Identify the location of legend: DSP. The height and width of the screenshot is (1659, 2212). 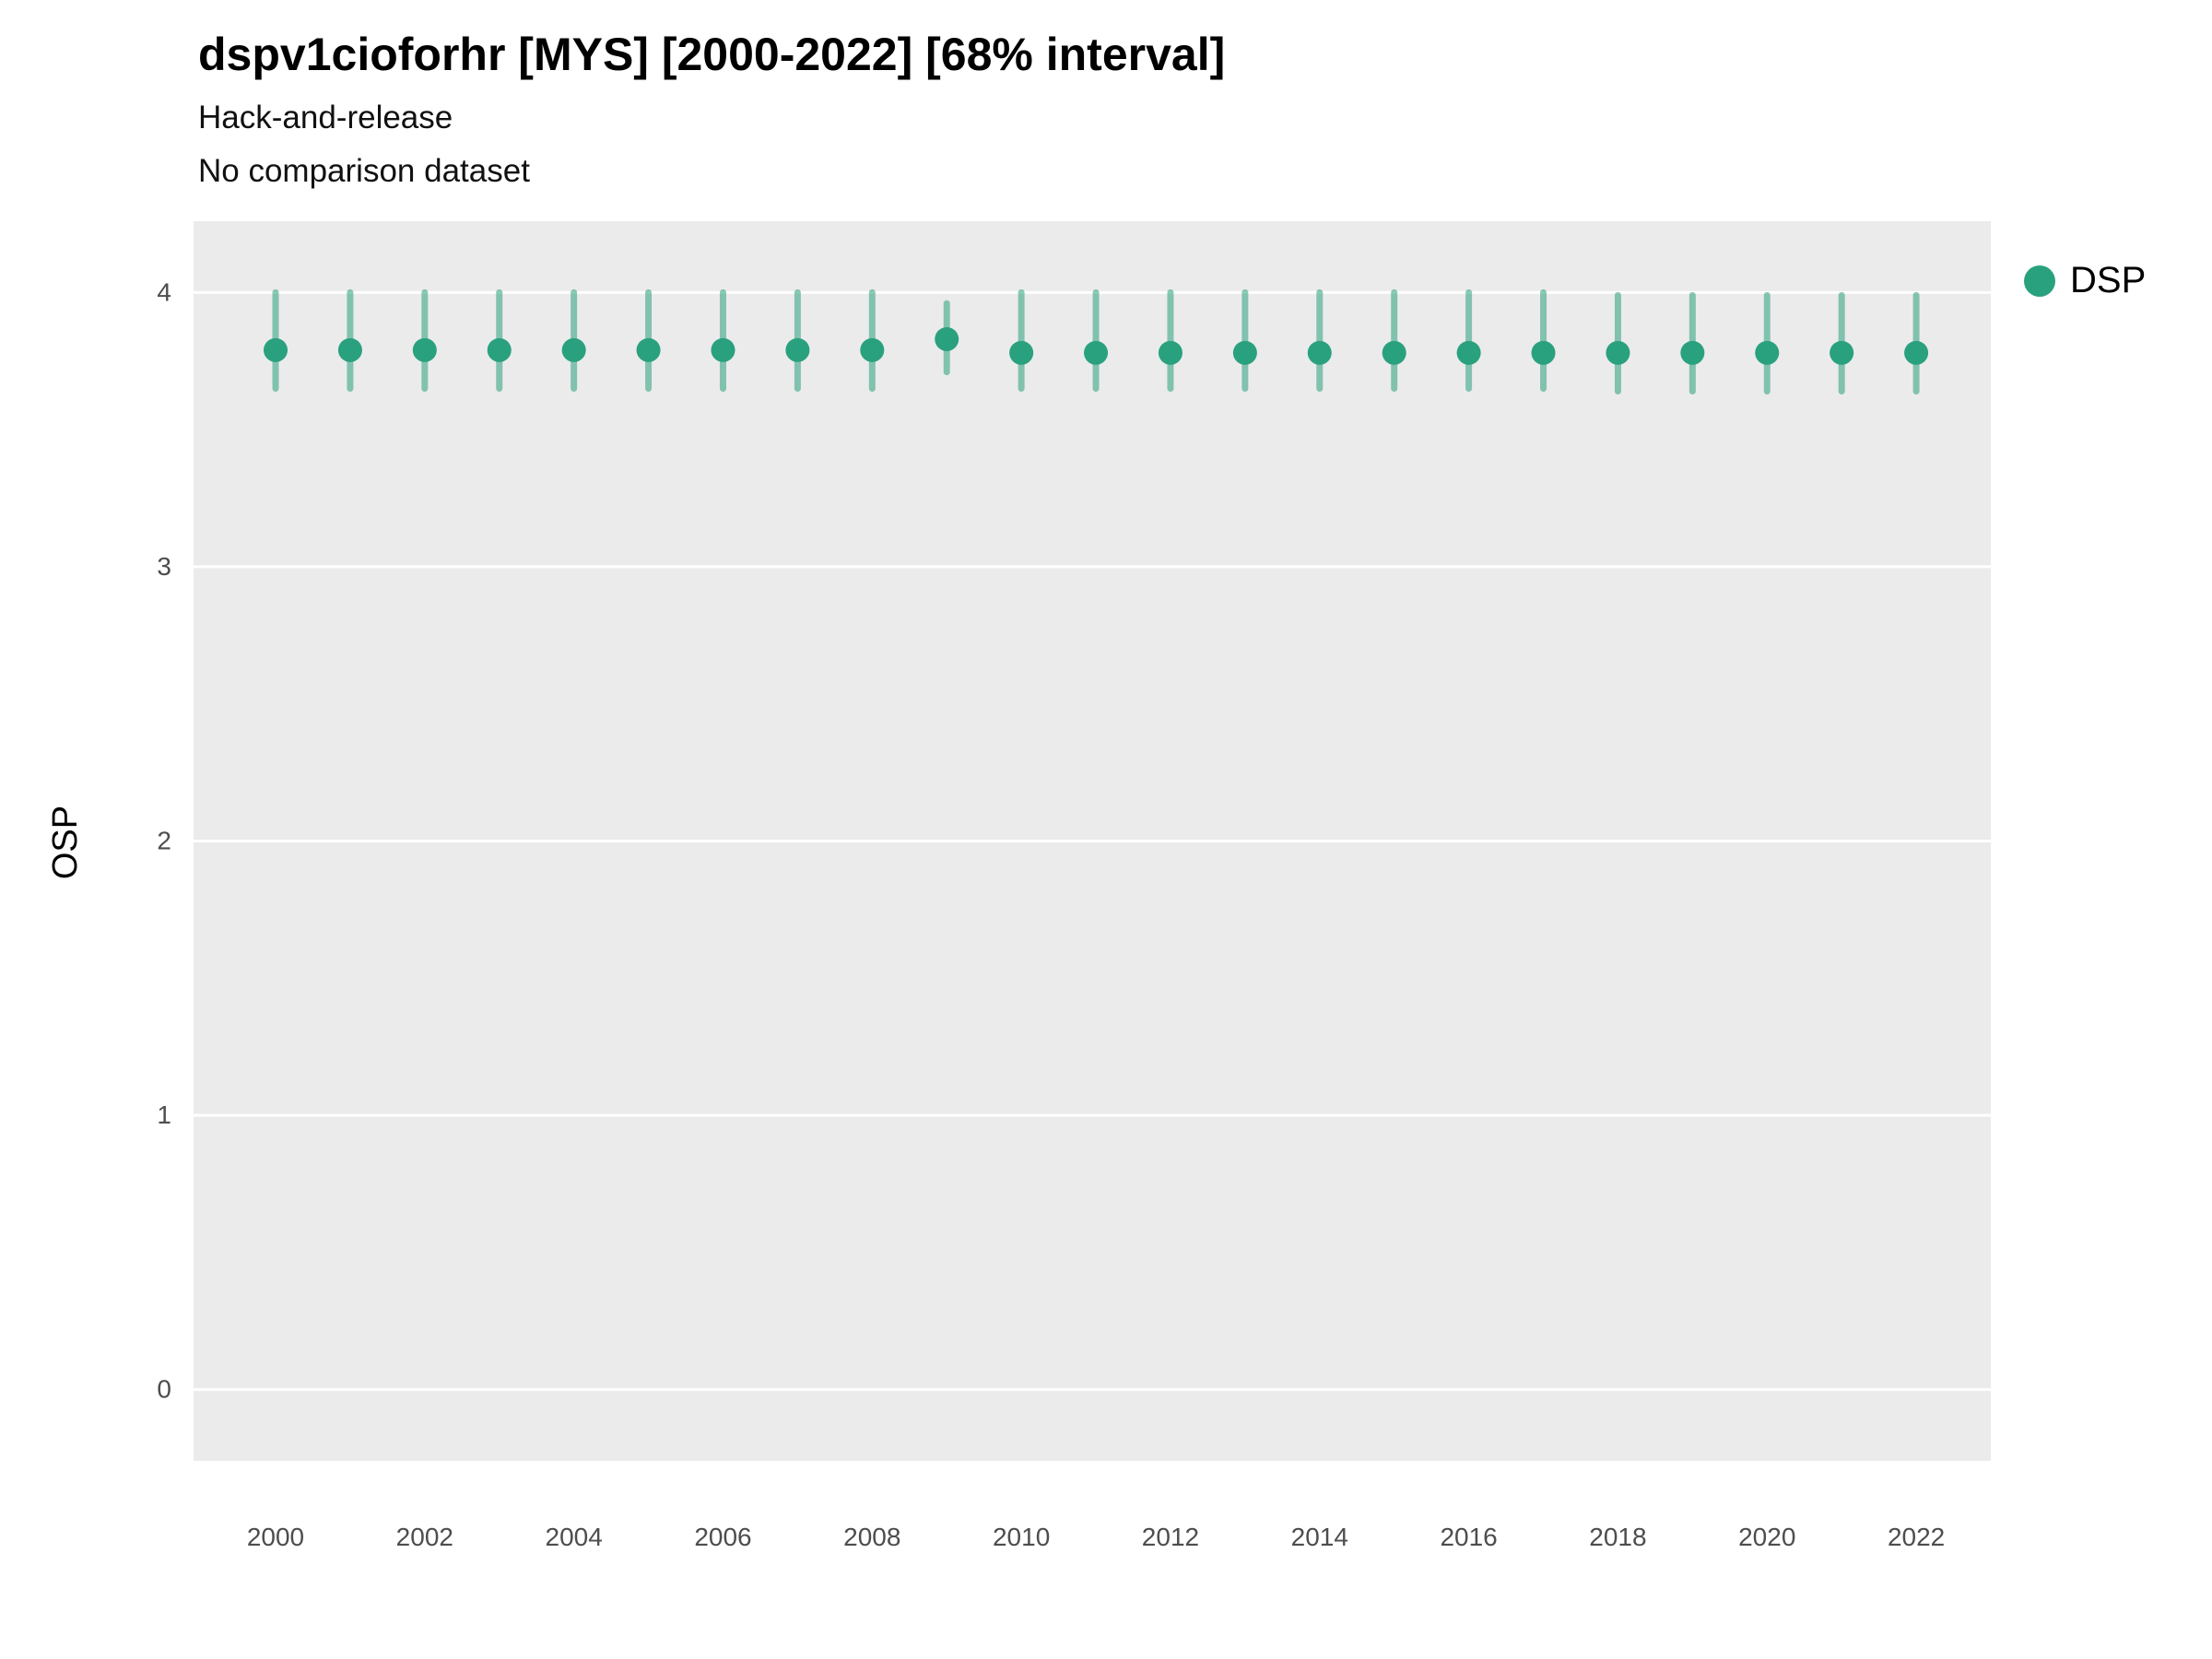
(2085, 280).